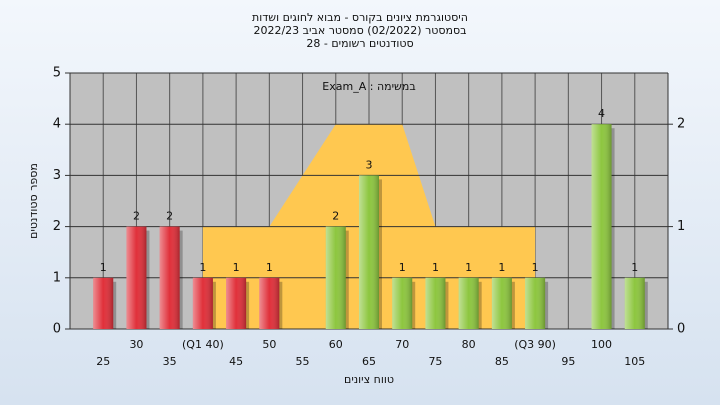 This screenshot has width=720, height=405. What do you see at coordinates (136, 344) in the screenshot?
I see `x-tick-label: 30` at bounding box center [136, 344].